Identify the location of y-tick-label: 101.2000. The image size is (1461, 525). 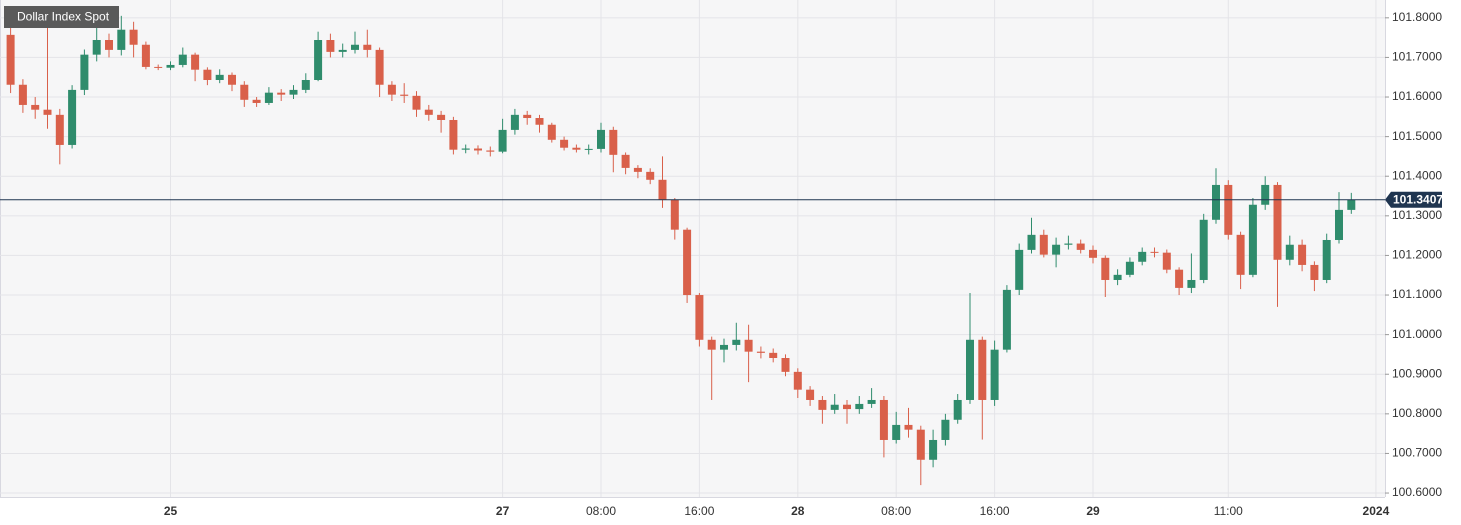
(1417, 255).